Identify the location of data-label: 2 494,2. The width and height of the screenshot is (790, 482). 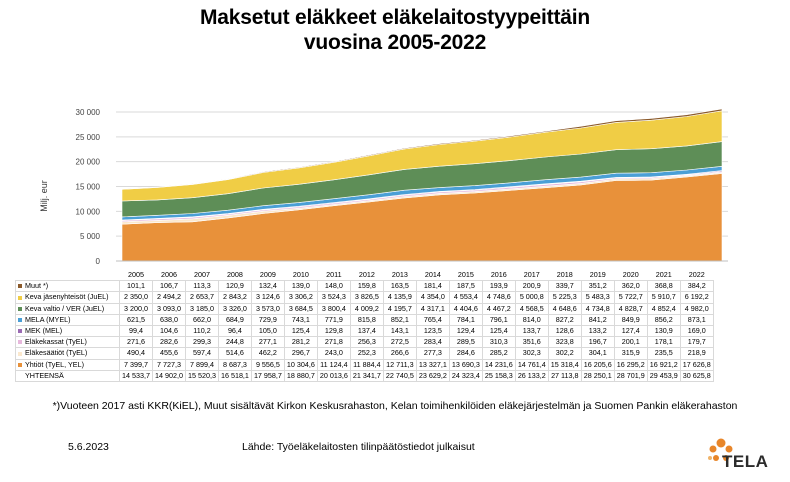
(168, 297).